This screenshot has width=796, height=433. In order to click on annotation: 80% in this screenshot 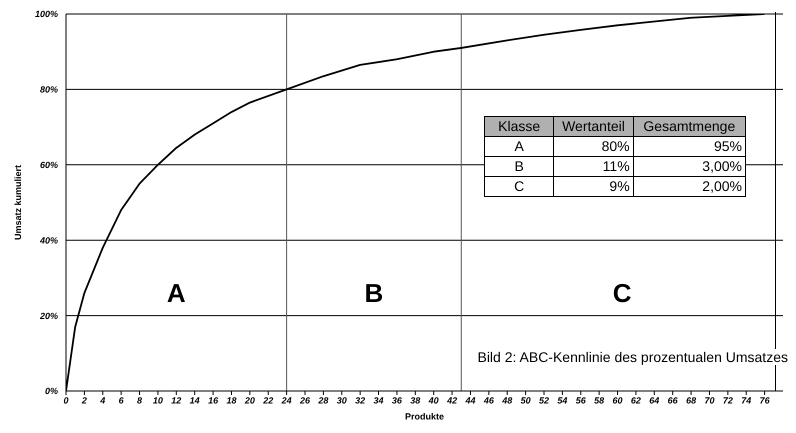, I will do `click(594, 146)`.